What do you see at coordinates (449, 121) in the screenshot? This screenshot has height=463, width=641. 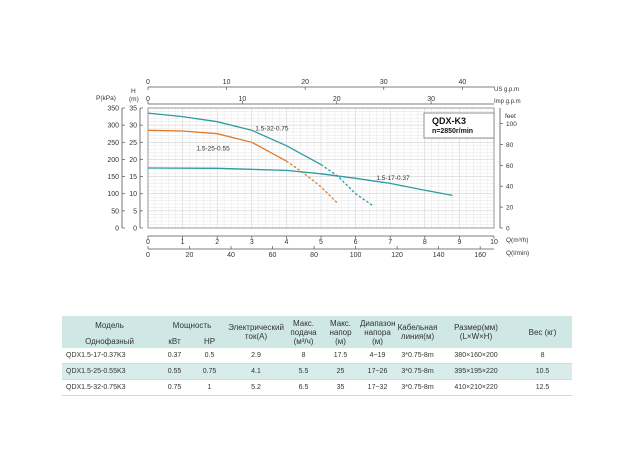 I see `chart-title: QDX-K3` at bounding box center [449, 121].